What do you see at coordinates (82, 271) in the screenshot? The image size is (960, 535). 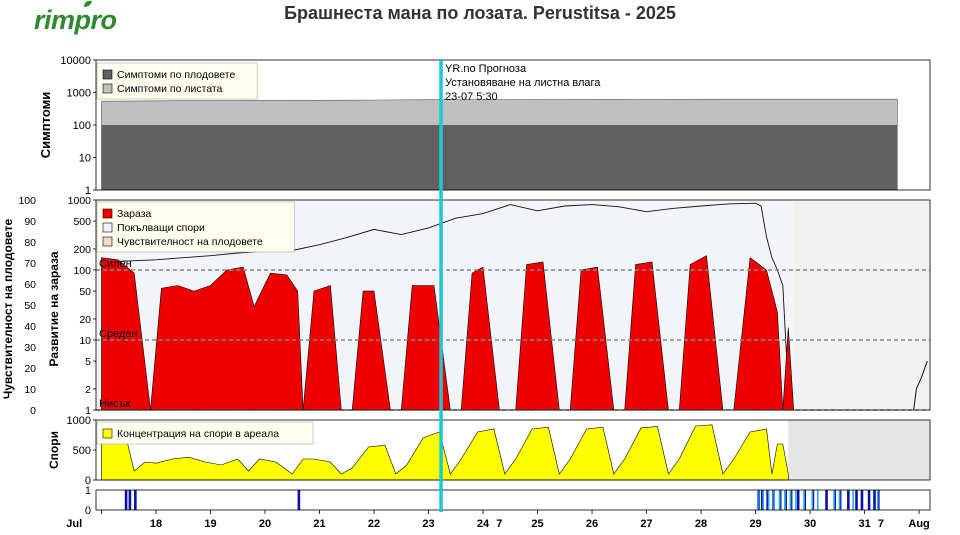 I see `inner-y-tick-label: 100` at bounding box center [82, 271].